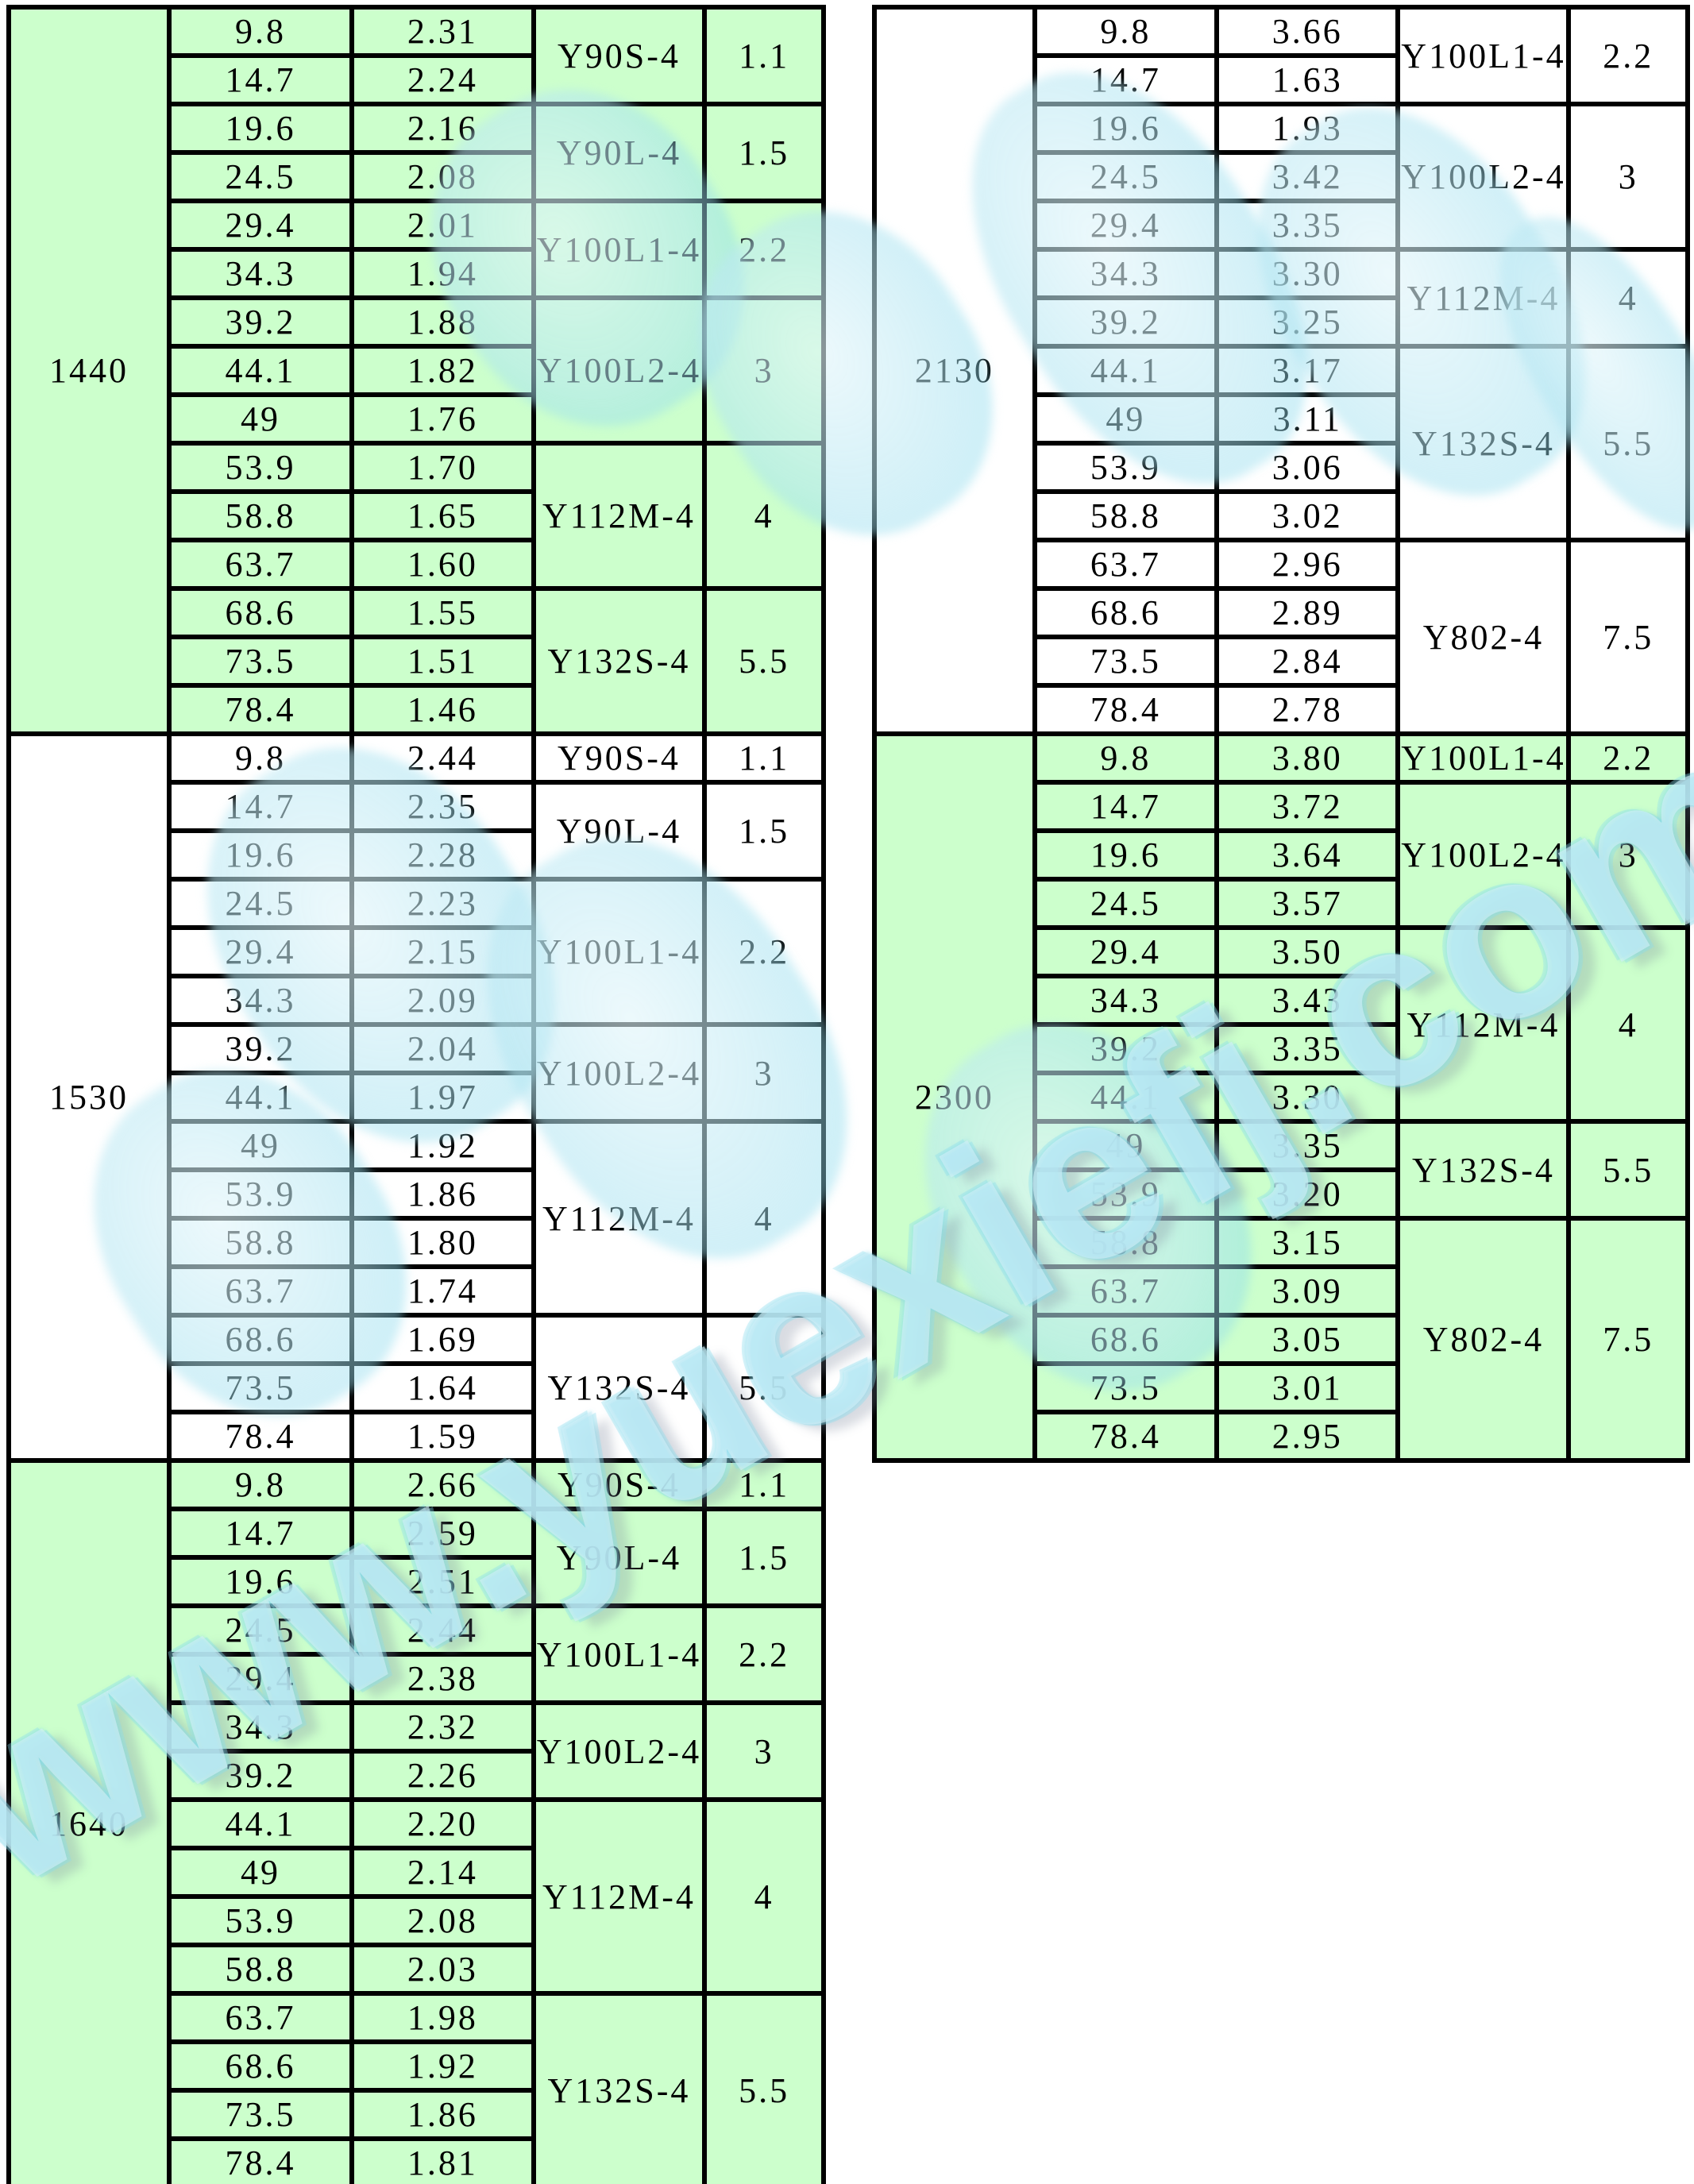 Image resolution: width=1694 pixels, height=2184 pixels. Describe the element at coordinates (1308, 903) in the screenshot. I see `pressure-value-cell: 3.57` at that location.